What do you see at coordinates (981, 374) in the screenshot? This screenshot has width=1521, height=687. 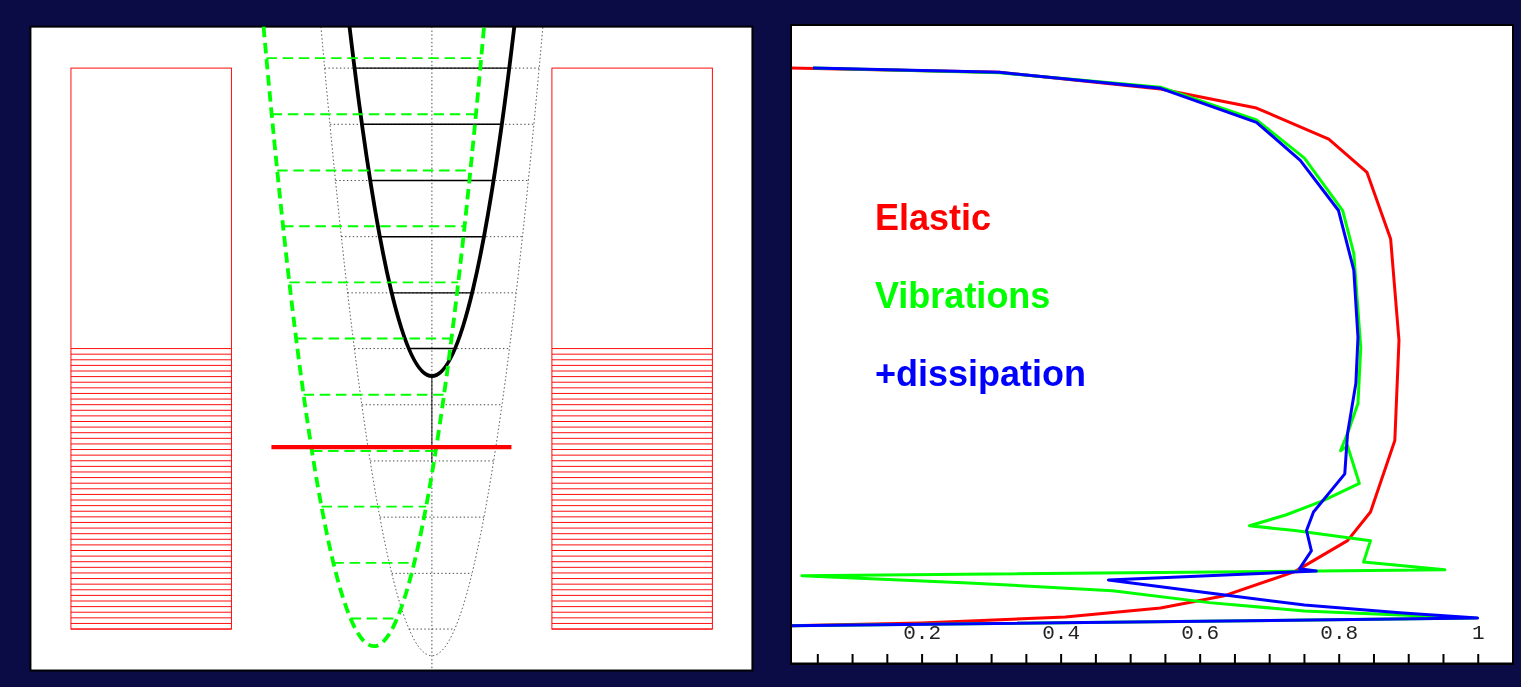 I see `text: +dissipation` at bounding box center [981, 374].